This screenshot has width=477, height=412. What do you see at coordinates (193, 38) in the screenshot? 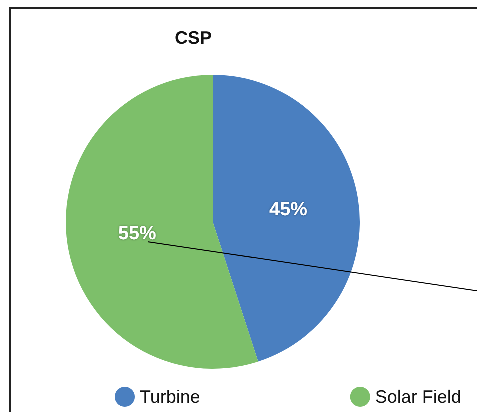
I see `chart-title: CSP` at bounding box center [193, 38].